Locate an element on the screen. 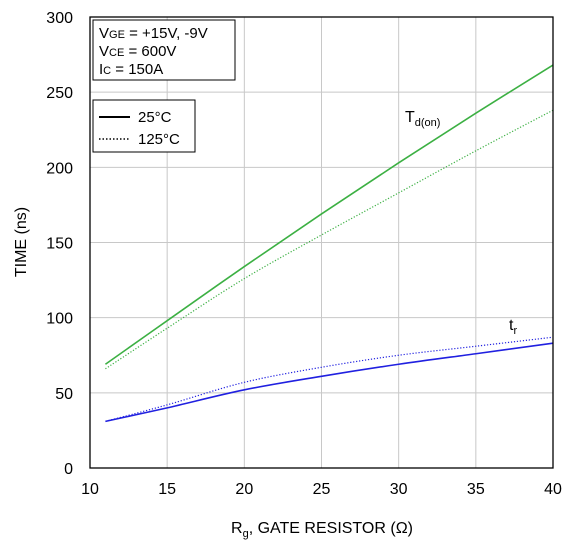 The image size is (565, 546). condition-ic: IC = 150A is located at coordinates (131, 69).